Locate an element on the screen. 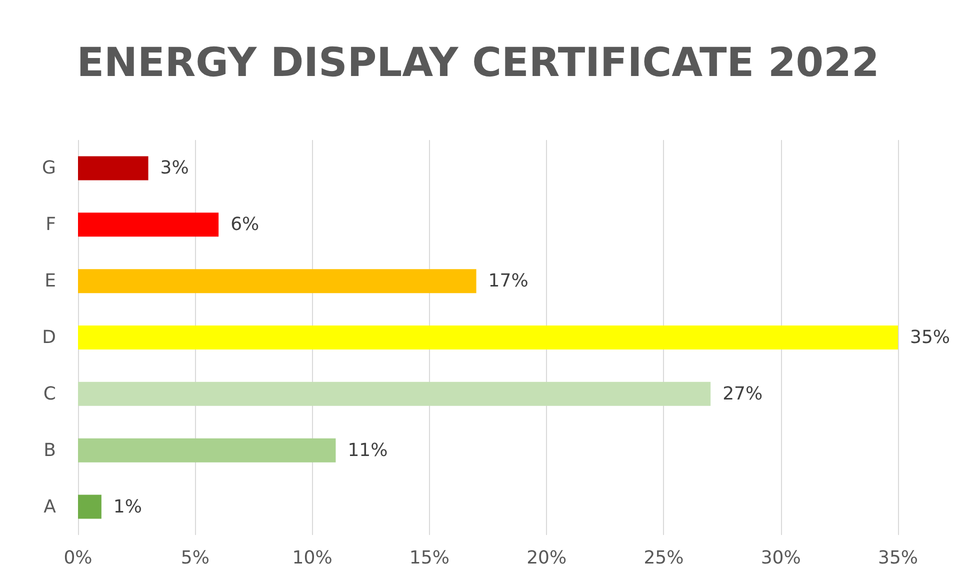  y-tick-label: C is located at coordinates (49, 393).